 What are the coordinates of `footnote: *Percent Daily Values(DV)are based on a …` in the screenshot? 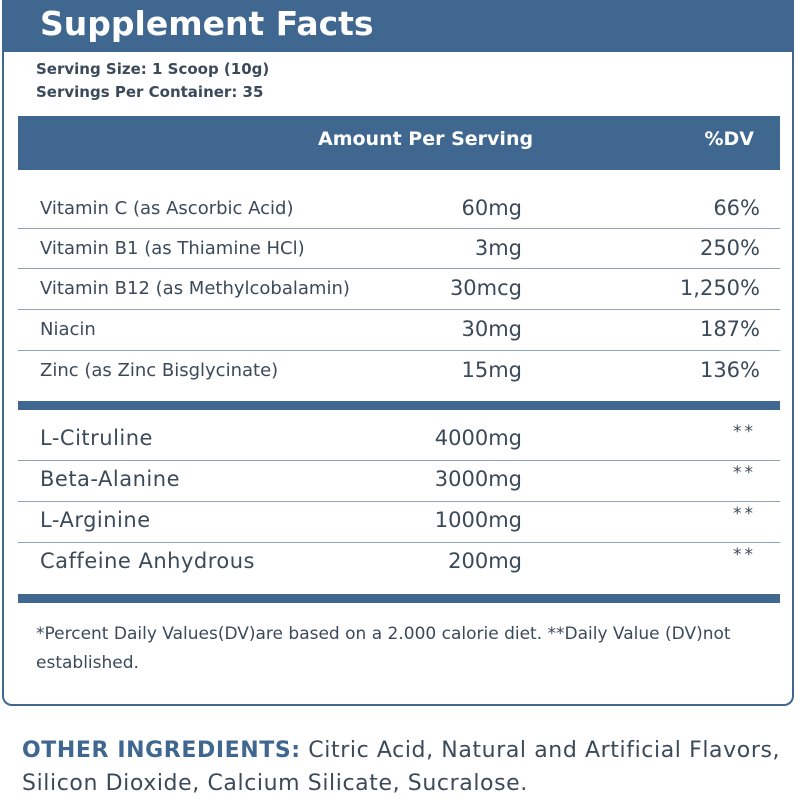 It's located at (383, 648).